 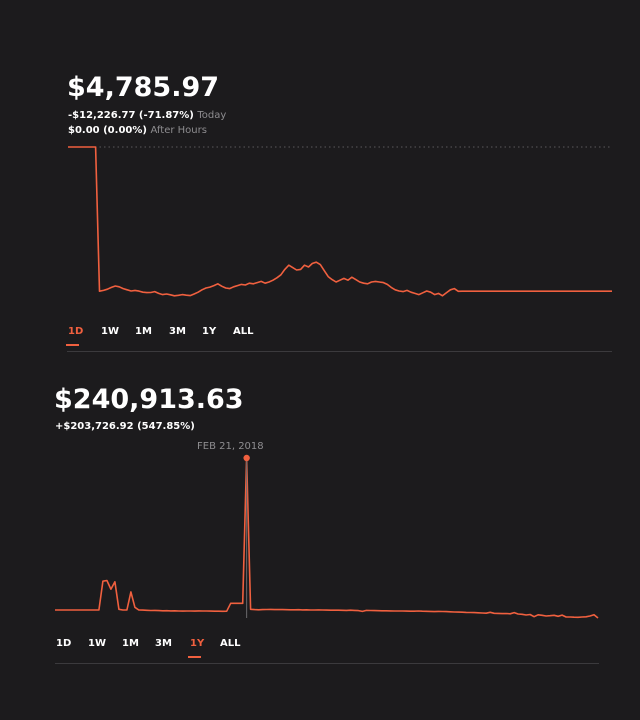 I want to click on top-range-tabs: 1D 1W 1M 3M 1Y ALL, so click(x=169, y=336).